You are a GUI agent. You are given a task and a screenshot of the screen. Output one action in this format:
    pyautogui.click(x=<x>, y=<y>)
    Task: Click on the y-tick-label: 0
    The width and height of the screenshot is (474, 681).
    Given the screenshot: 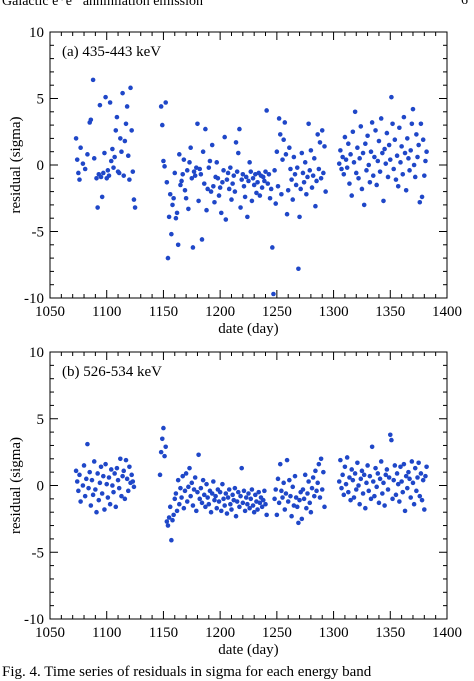 What is the action you would take?
    pyautogui.click(x=41, y=487)
    